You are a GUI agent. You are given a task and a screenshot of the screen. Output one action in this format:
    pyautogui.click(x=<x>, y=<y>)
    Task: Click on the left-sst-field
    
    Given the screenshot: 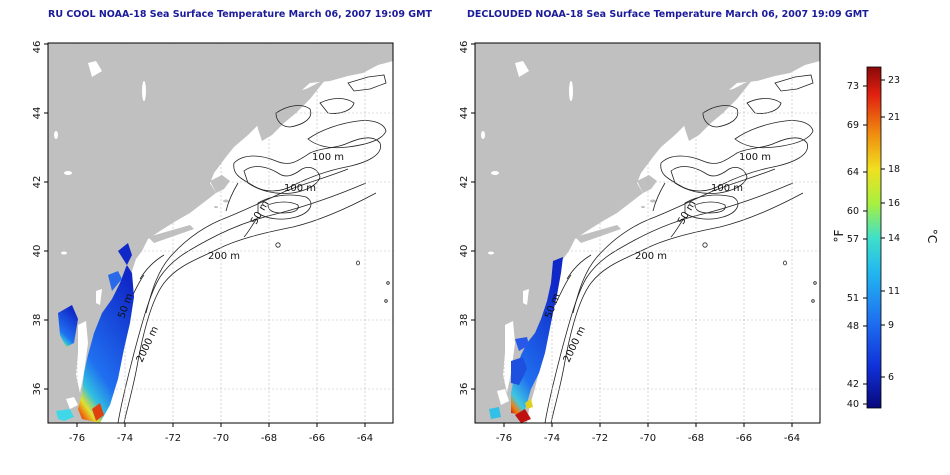 What is the action you would take?
    pyautogui.click(x=106, y=333)
    